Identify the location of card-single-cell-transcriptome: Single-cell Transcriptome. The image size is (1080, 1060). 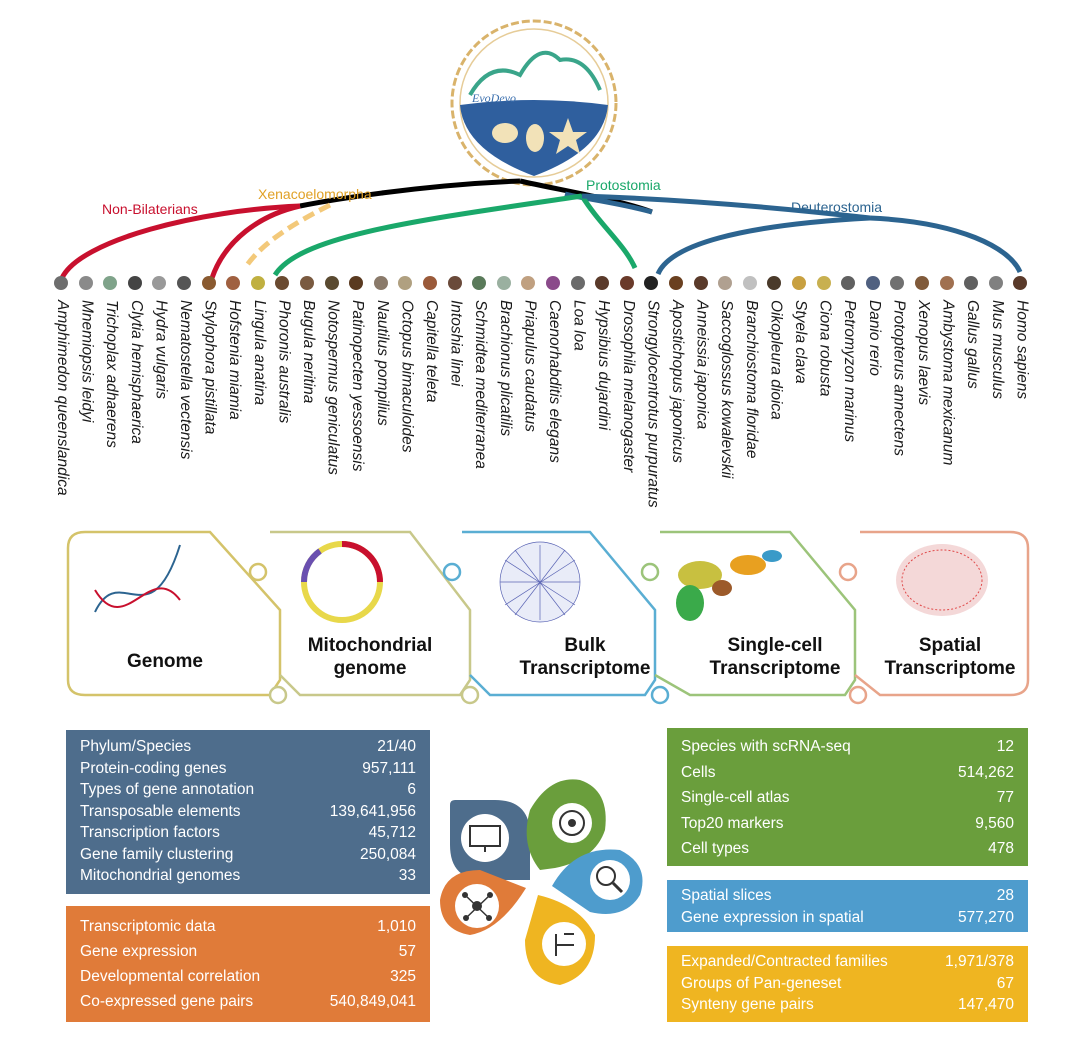
(775, 657).